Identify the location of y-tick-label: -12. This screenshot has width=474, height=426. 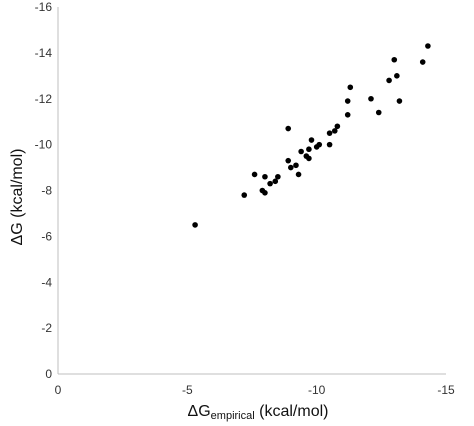
(44, 99).